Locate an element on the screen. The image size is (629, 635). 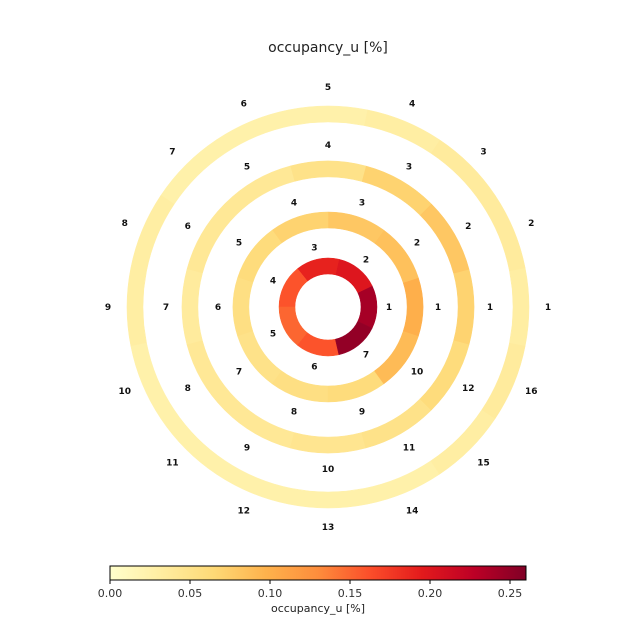
ring-4-label-7: 7 is located at coordinates (172, 152).